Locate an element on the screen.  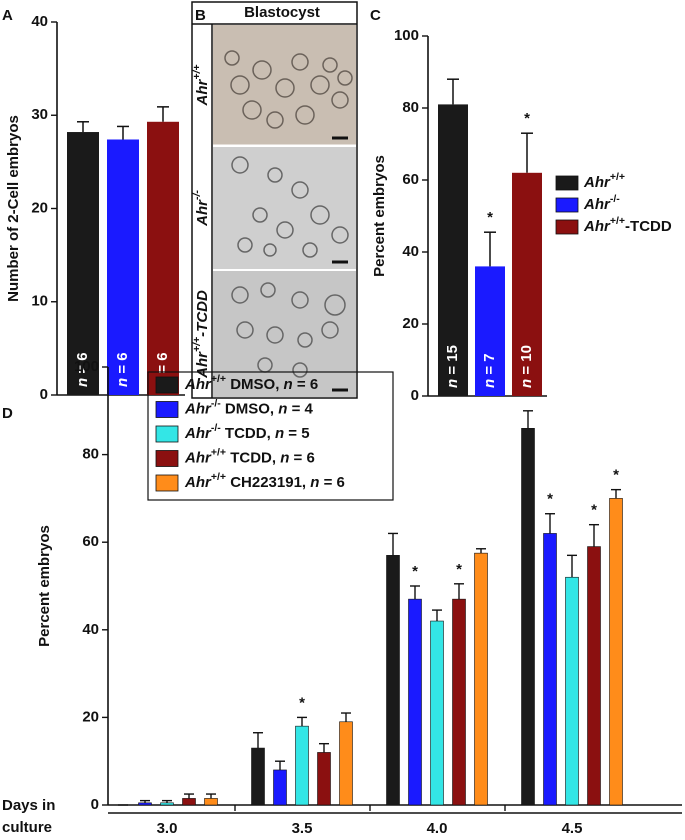
row-label: Ahr-/- is located at coordinates (201, 208).